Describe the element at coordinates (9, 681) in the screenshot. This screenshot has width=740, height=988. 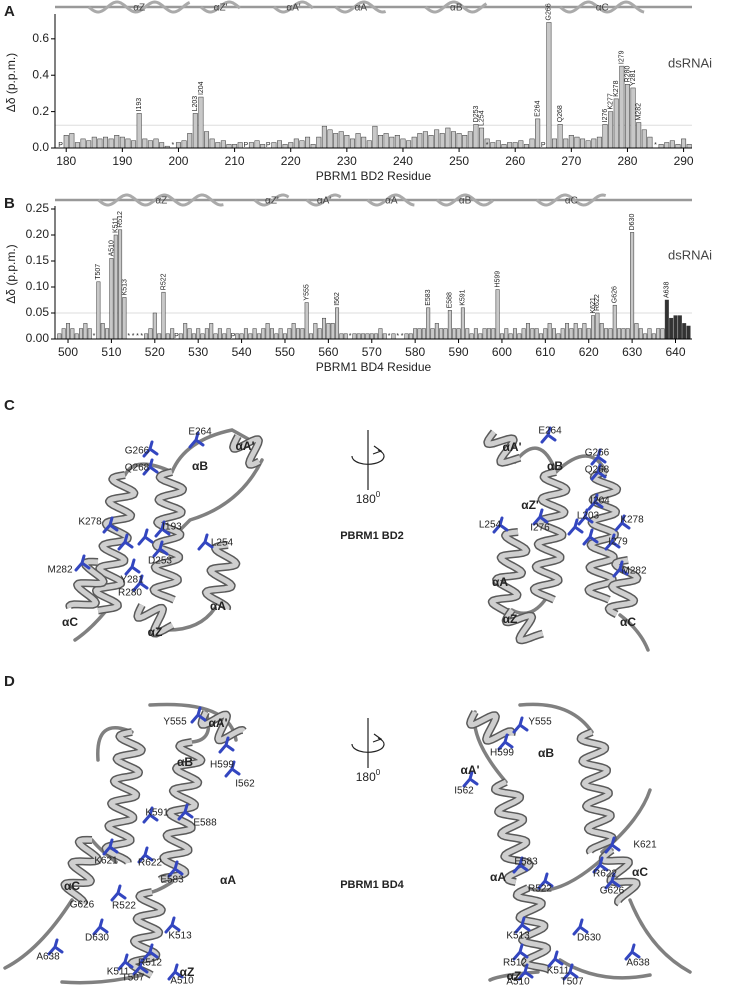
I see `panel-label: D` at that location.